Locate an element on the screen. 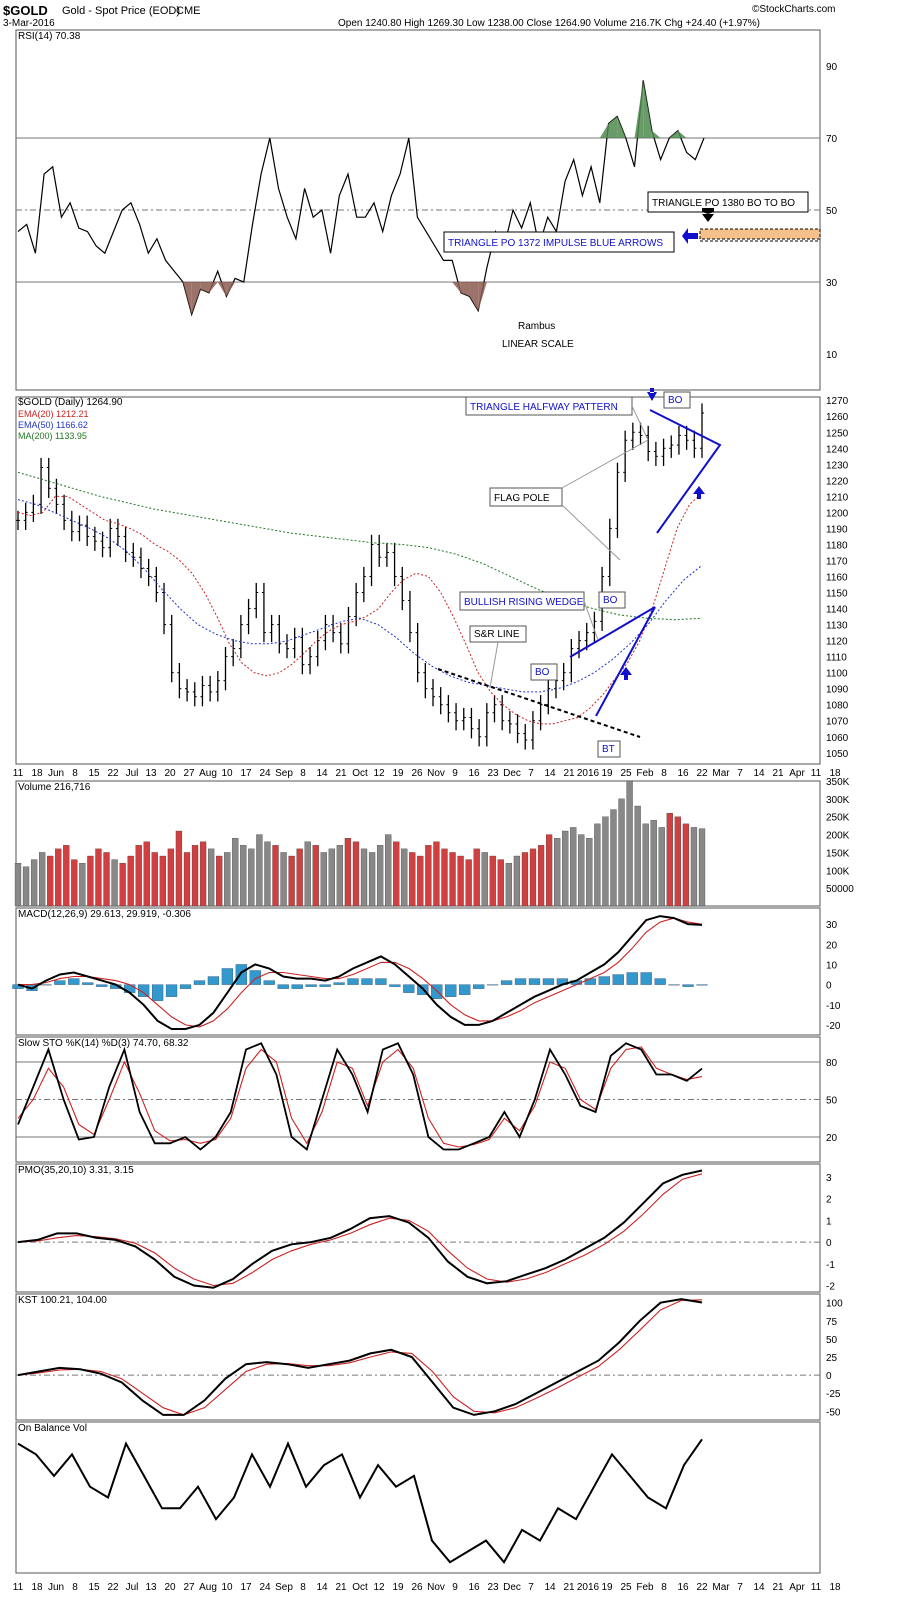 The width and height of the screenshot is (900, 1623). price-ytick: 1220 is located at coordinates (837, 481).